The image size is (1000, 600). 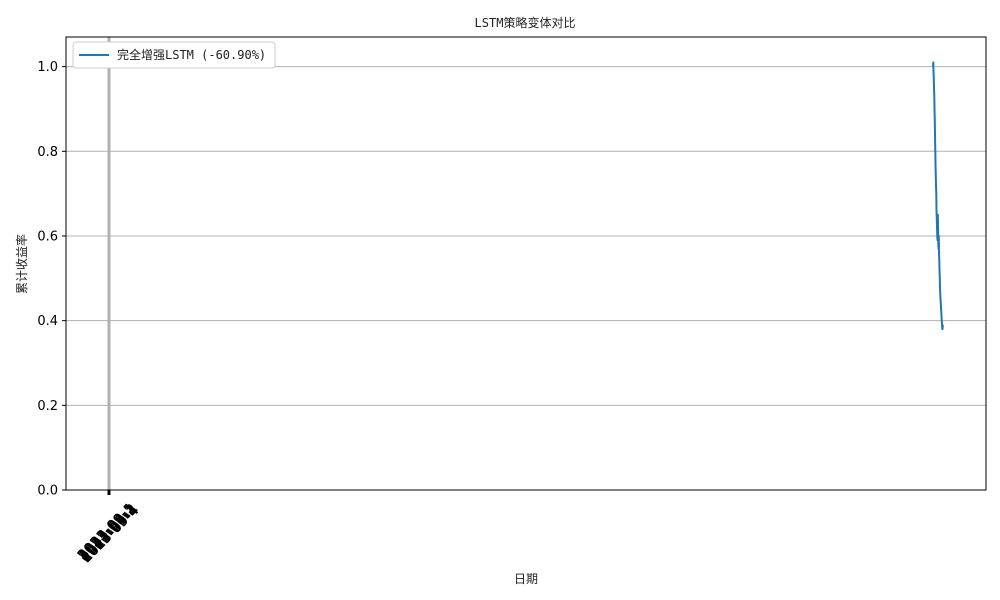 What do you see at coordinates (51, 279) in the screenshot?
I see `y-axis: 0.0 0.2 0.4 0.6 0.8 1.0` at bounding box center [51, 279].